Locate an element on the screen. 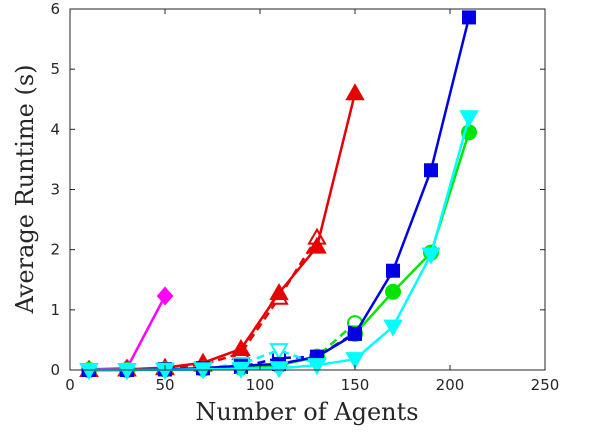 This screenshot has width=598, height=433. x-axis-label: Number of Agents is located at coordinates (306, 412).